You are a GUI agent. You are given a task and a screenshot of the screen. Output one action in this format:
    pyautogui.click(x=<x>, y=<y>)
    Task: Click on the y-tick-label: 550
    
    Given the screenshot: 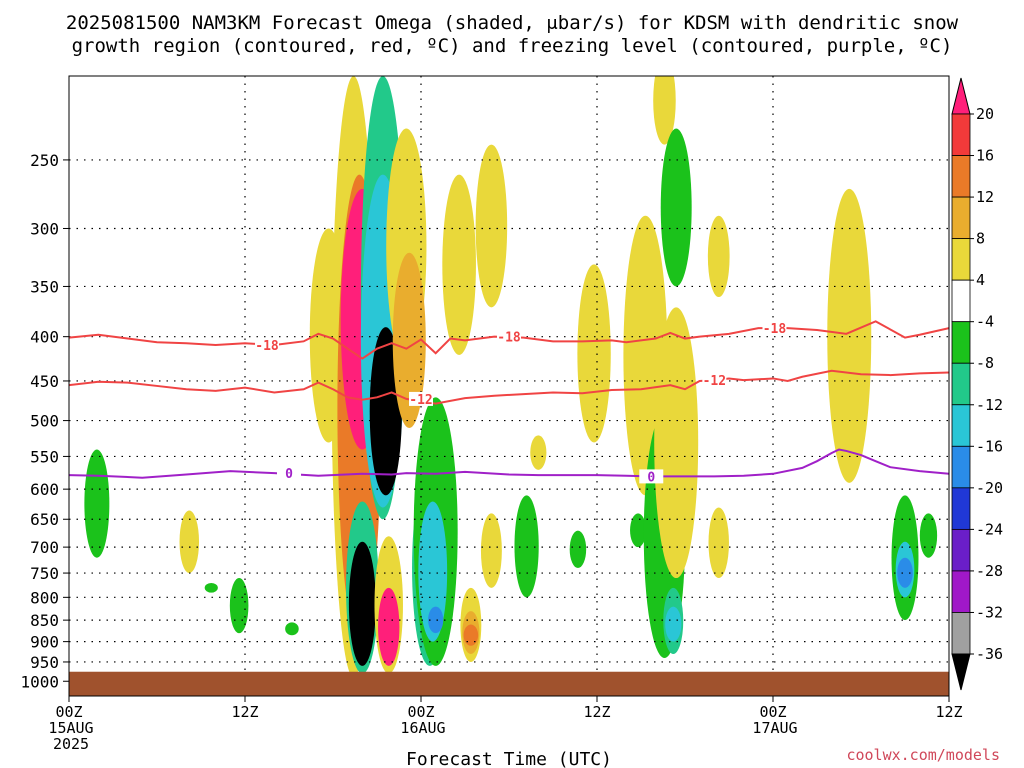 What is the action you would take?
    pyautogui.click(x=44, y=456)
    